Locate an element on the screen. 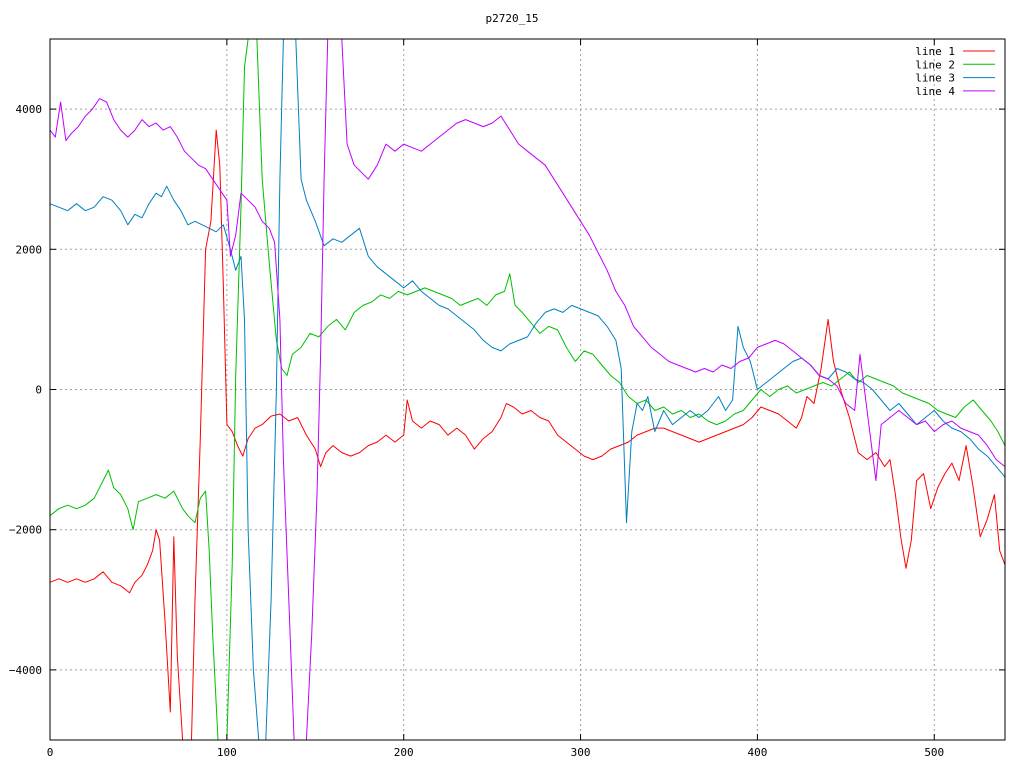  x-tick-label: 200 is located at coordinates (404, 752).